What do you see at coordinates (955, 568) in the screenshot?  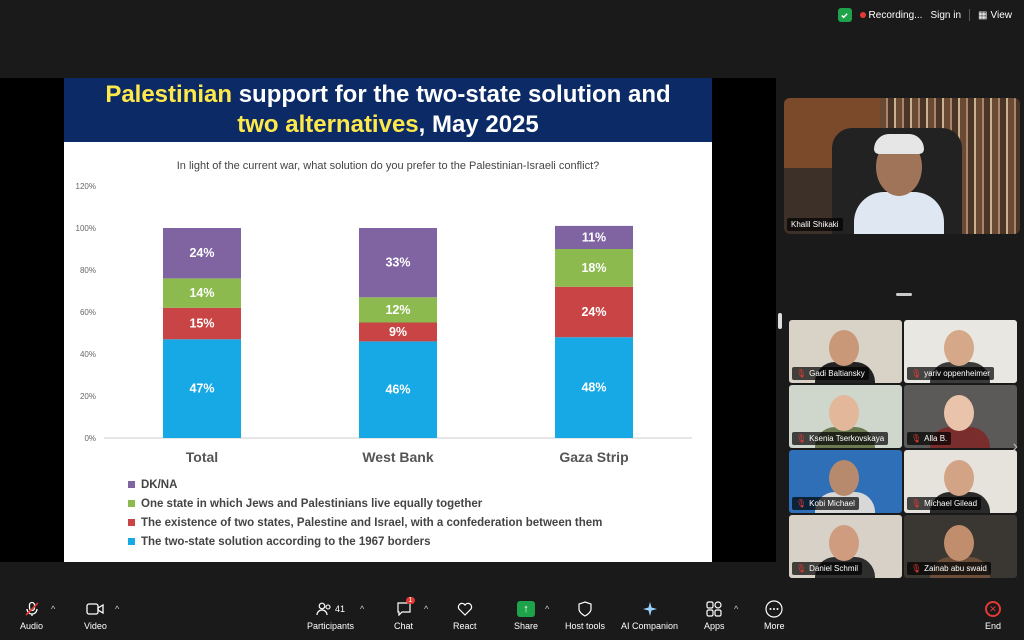 I see `participant-name: Zainab abu swaid` at bounding box center [955, 568].